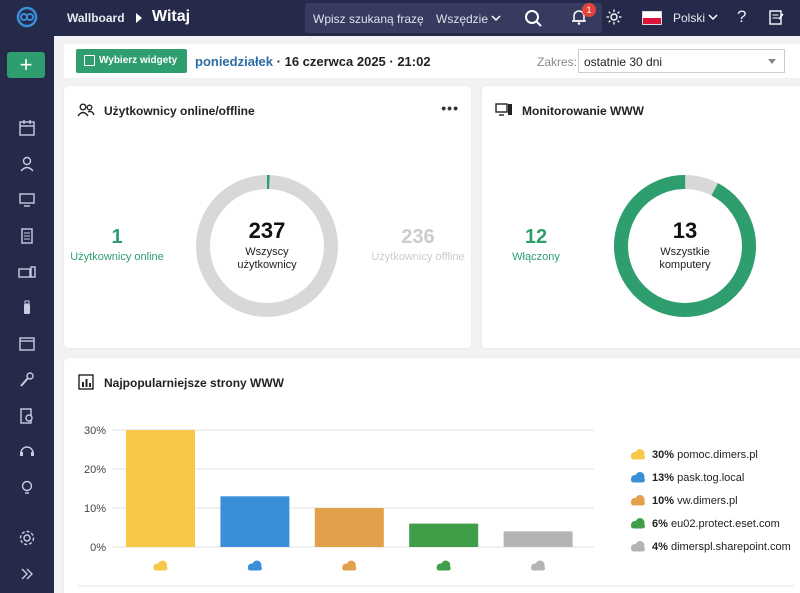 Image resolution: width=800 pixels, height=593 pixels. Describe the element at coordinates (663, 501) in the screenshot. I see `legend-value: 10%` at that location.